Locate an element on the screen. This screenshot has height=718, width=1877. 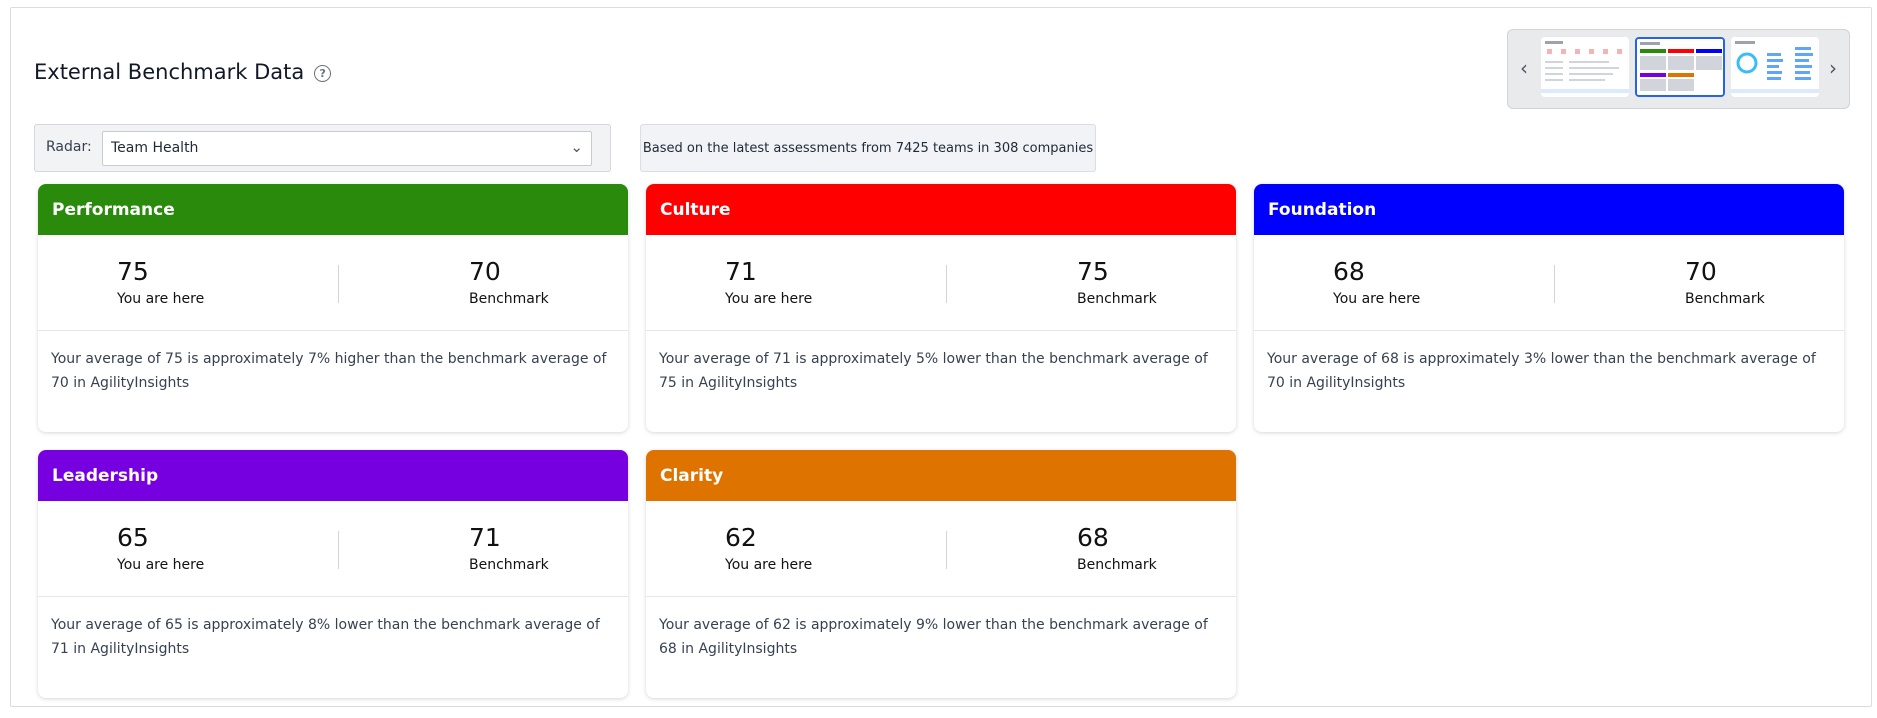
your-score-value: 65 is located at coordinates (133, 537).